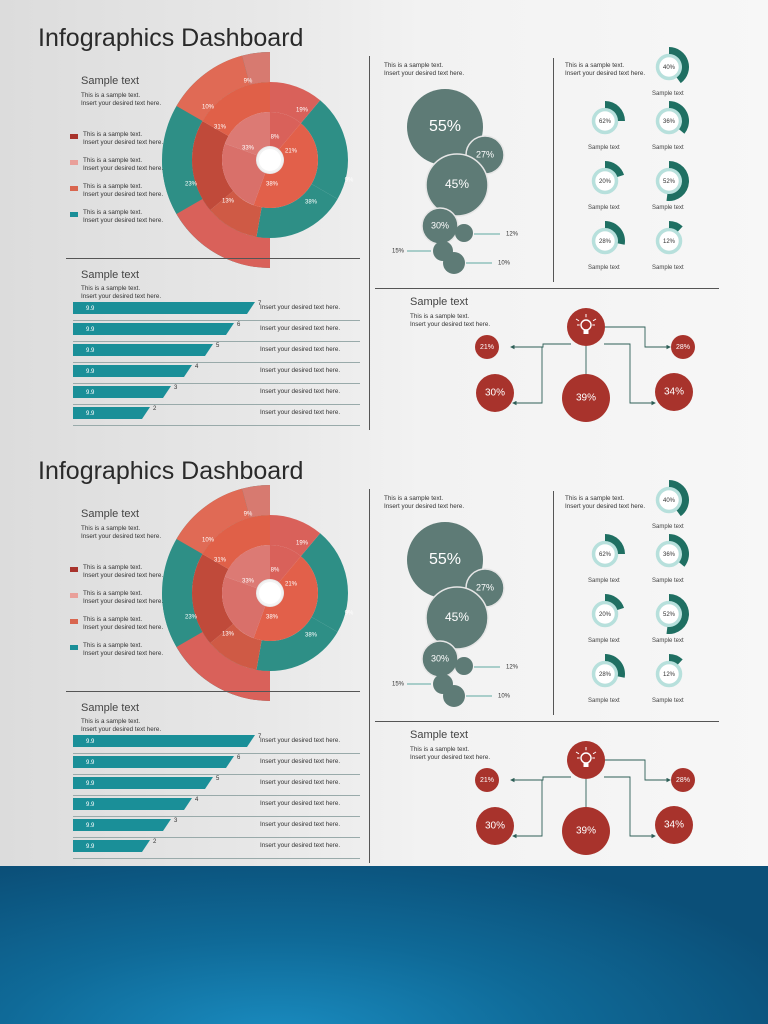 The image size is (768, 1024). Describe the element at coordinates (208, 541) in the screenshot. I see `donut-label: 10%` at that location.